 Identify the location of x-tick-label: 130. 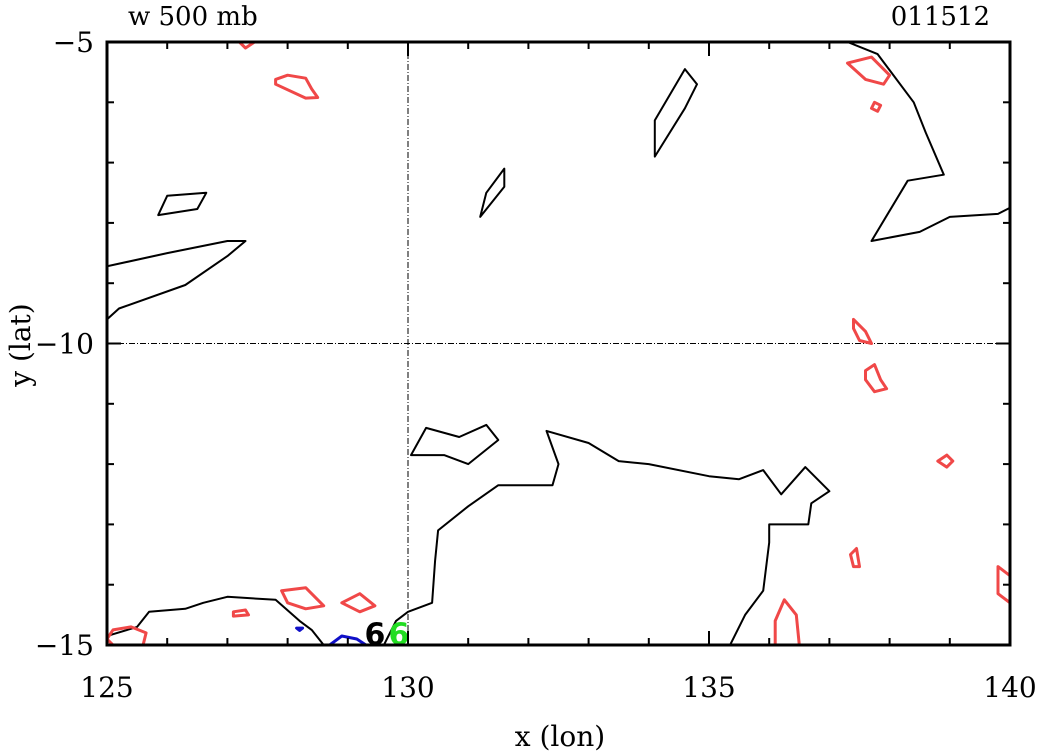
(407, 687).